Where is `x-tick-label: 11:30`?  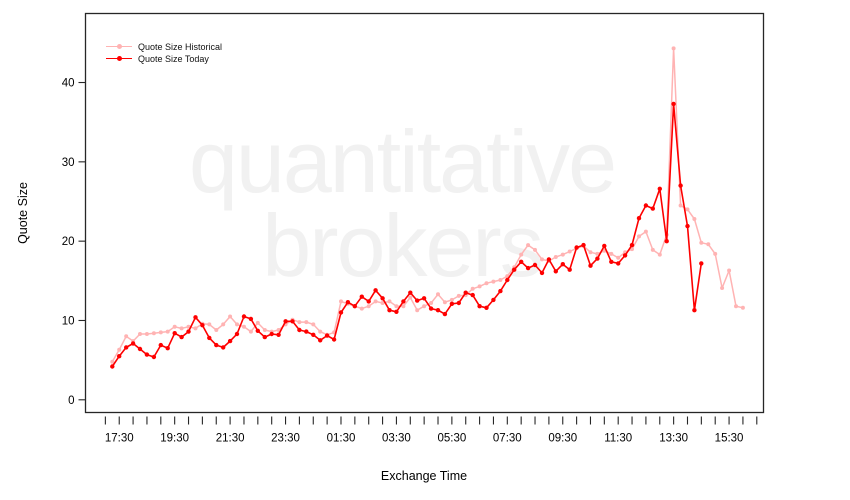
x-tick-label: 11:30 is located at coordinates (618, 439).